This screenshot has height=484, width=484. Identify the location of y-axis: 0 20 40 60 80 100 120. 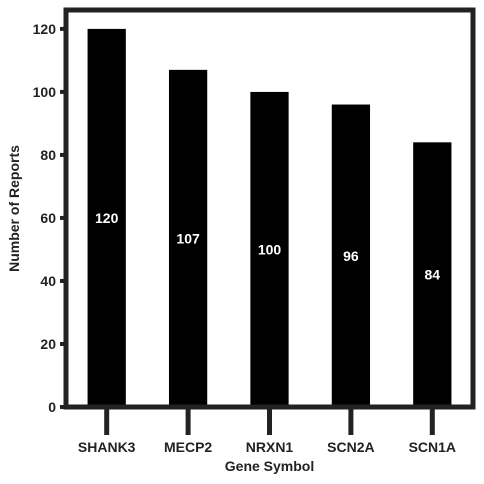
(49, 218).